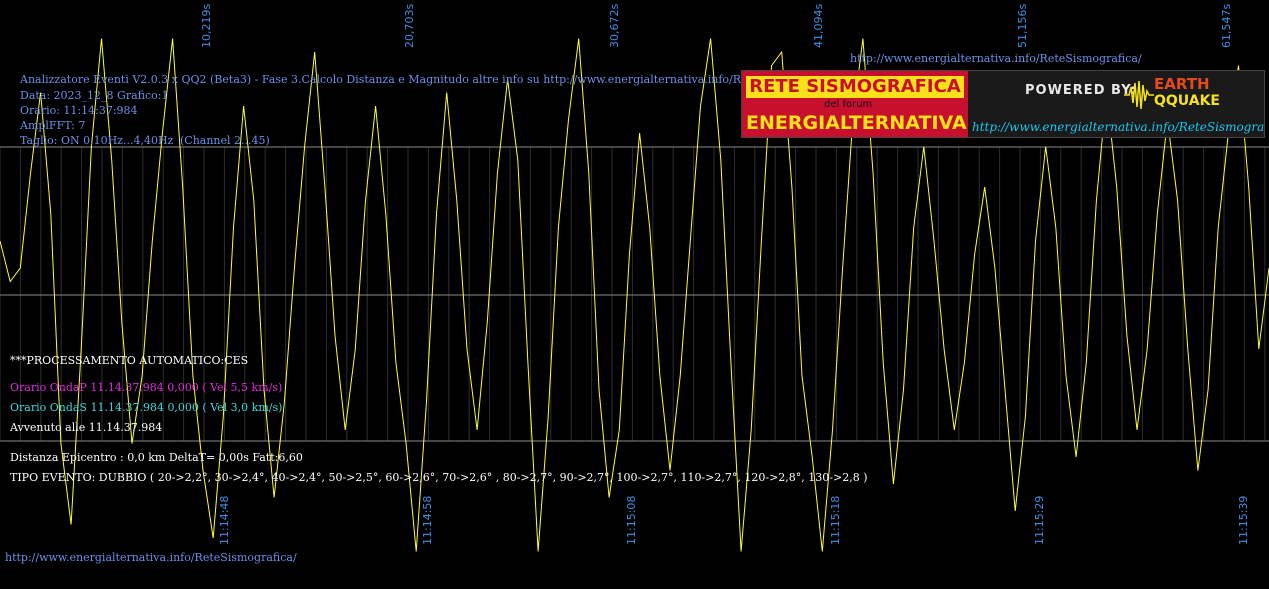 Image resolution: width=1269 pixels, height=589 pixels. Describe the element at coordinates (631, 520) in the screenshot. I see `bottom-tick-label: 11:15:08` at that location.